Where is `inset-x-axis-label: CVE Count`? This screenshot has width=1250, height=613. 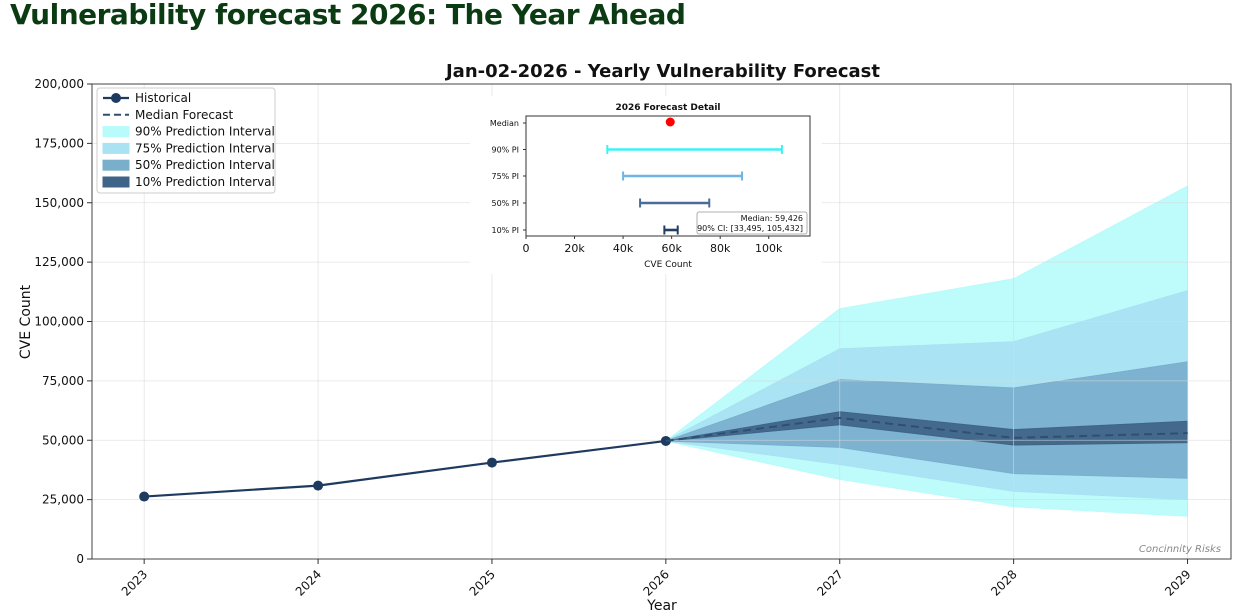 inset-x-axis-label: CVE Count is located at coordinates (668, 265).